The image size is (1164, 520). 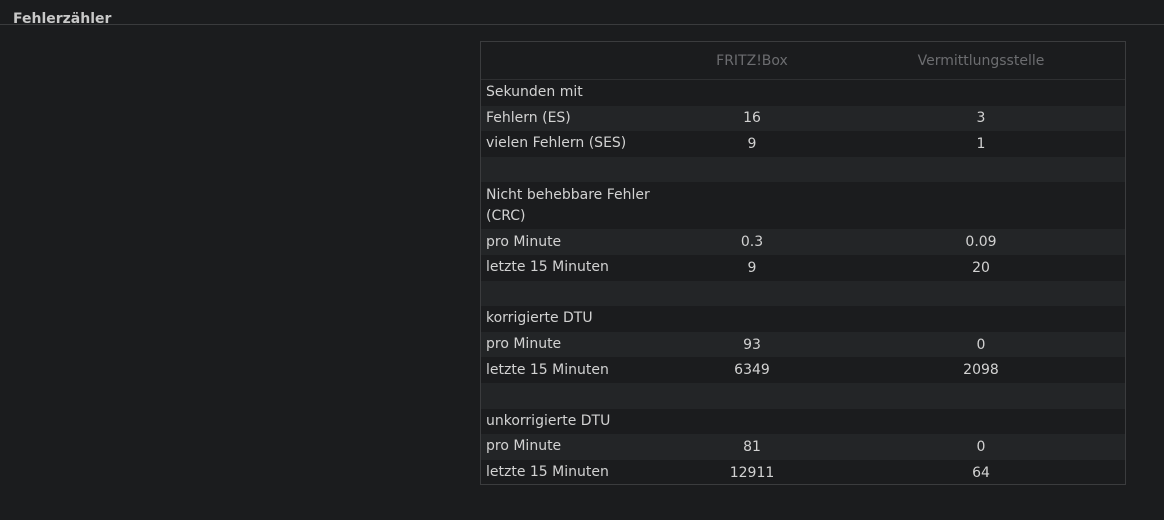 I want to click on table-row: pro Minute 0.3 0.09, so click(x=803, y=242).